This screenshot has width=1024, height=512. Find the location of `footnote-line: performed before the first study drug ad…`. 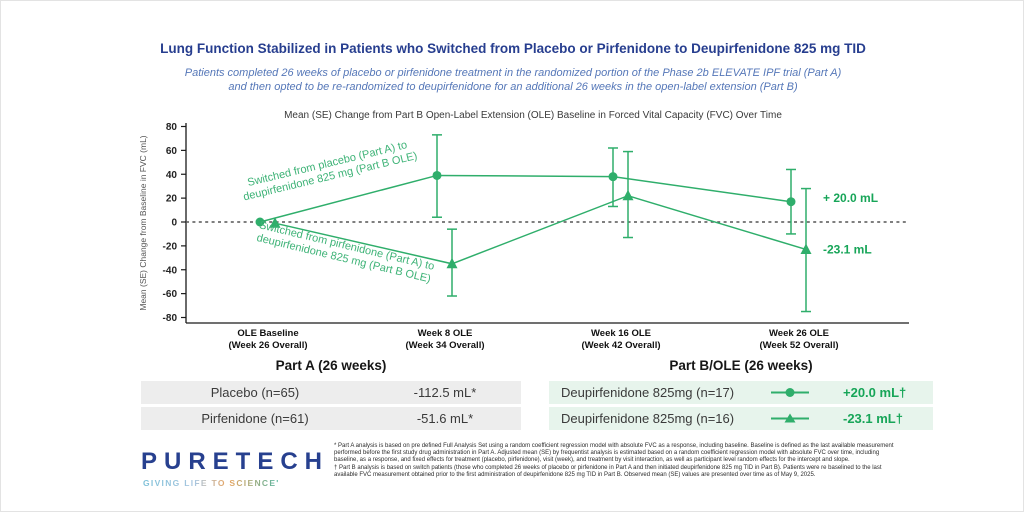

footnote-line: performed before the first study drug ad… is located at coordinates (607, 453).